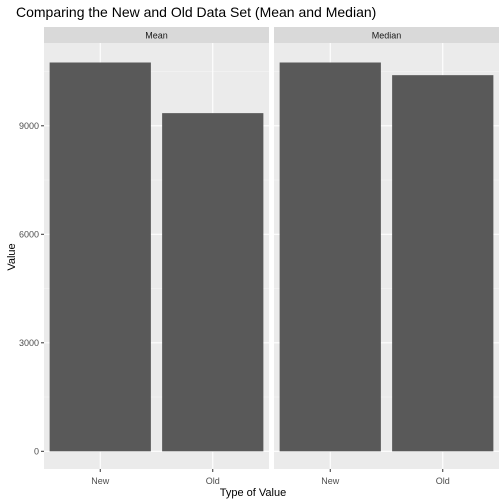  Describe the element at coordinates (253, 493) in the screenshot. I see `x-axis-title: Type of Value` at that location.